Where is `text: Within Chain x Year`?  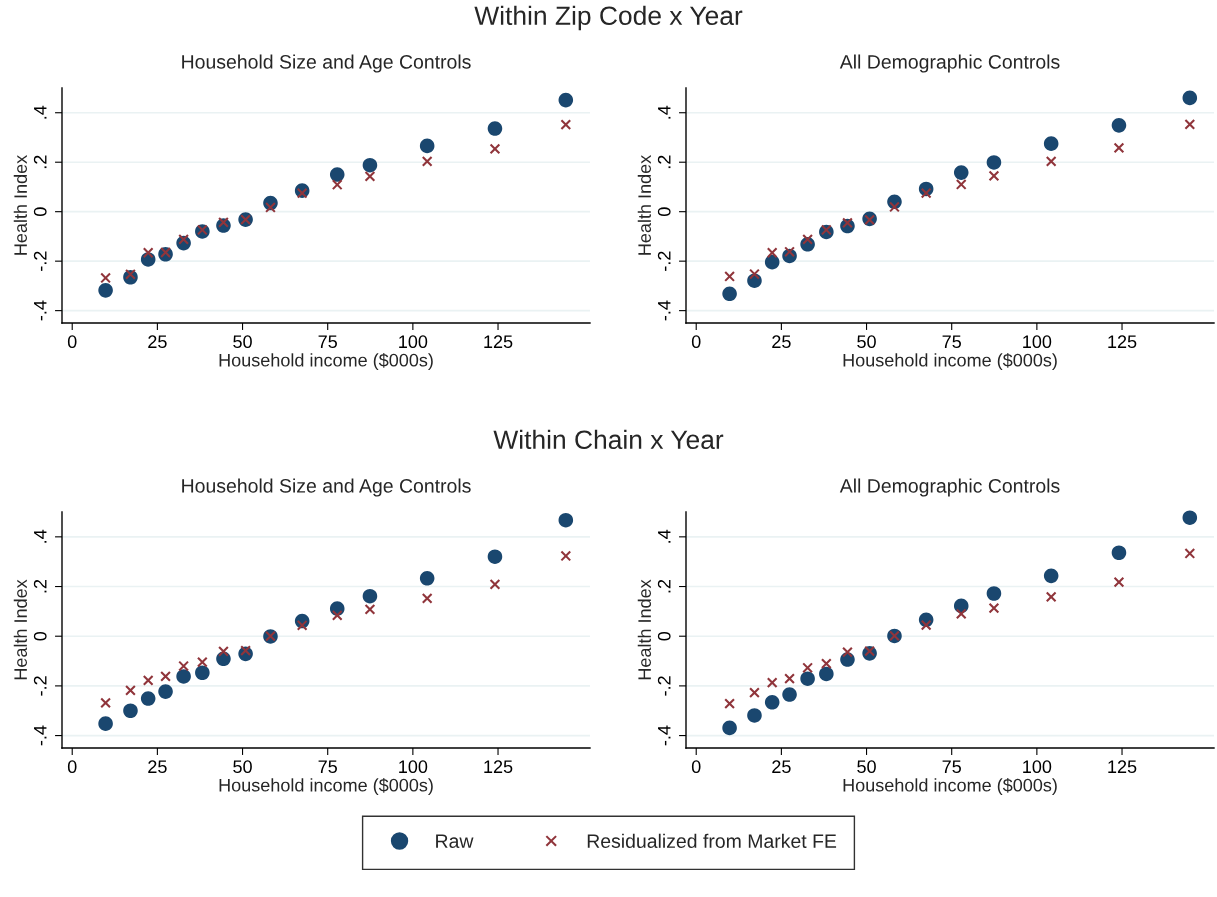
text: Within Chain x Year is located at coordinates (608, 439).